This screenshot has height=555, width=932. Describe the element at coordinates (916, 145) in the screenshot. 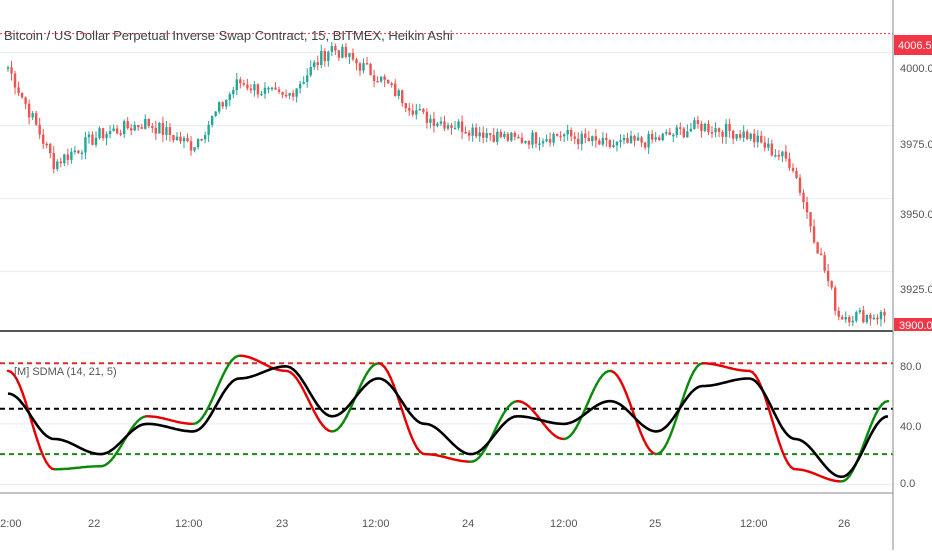

I see `price-tick-label: 3975.0` at that location.